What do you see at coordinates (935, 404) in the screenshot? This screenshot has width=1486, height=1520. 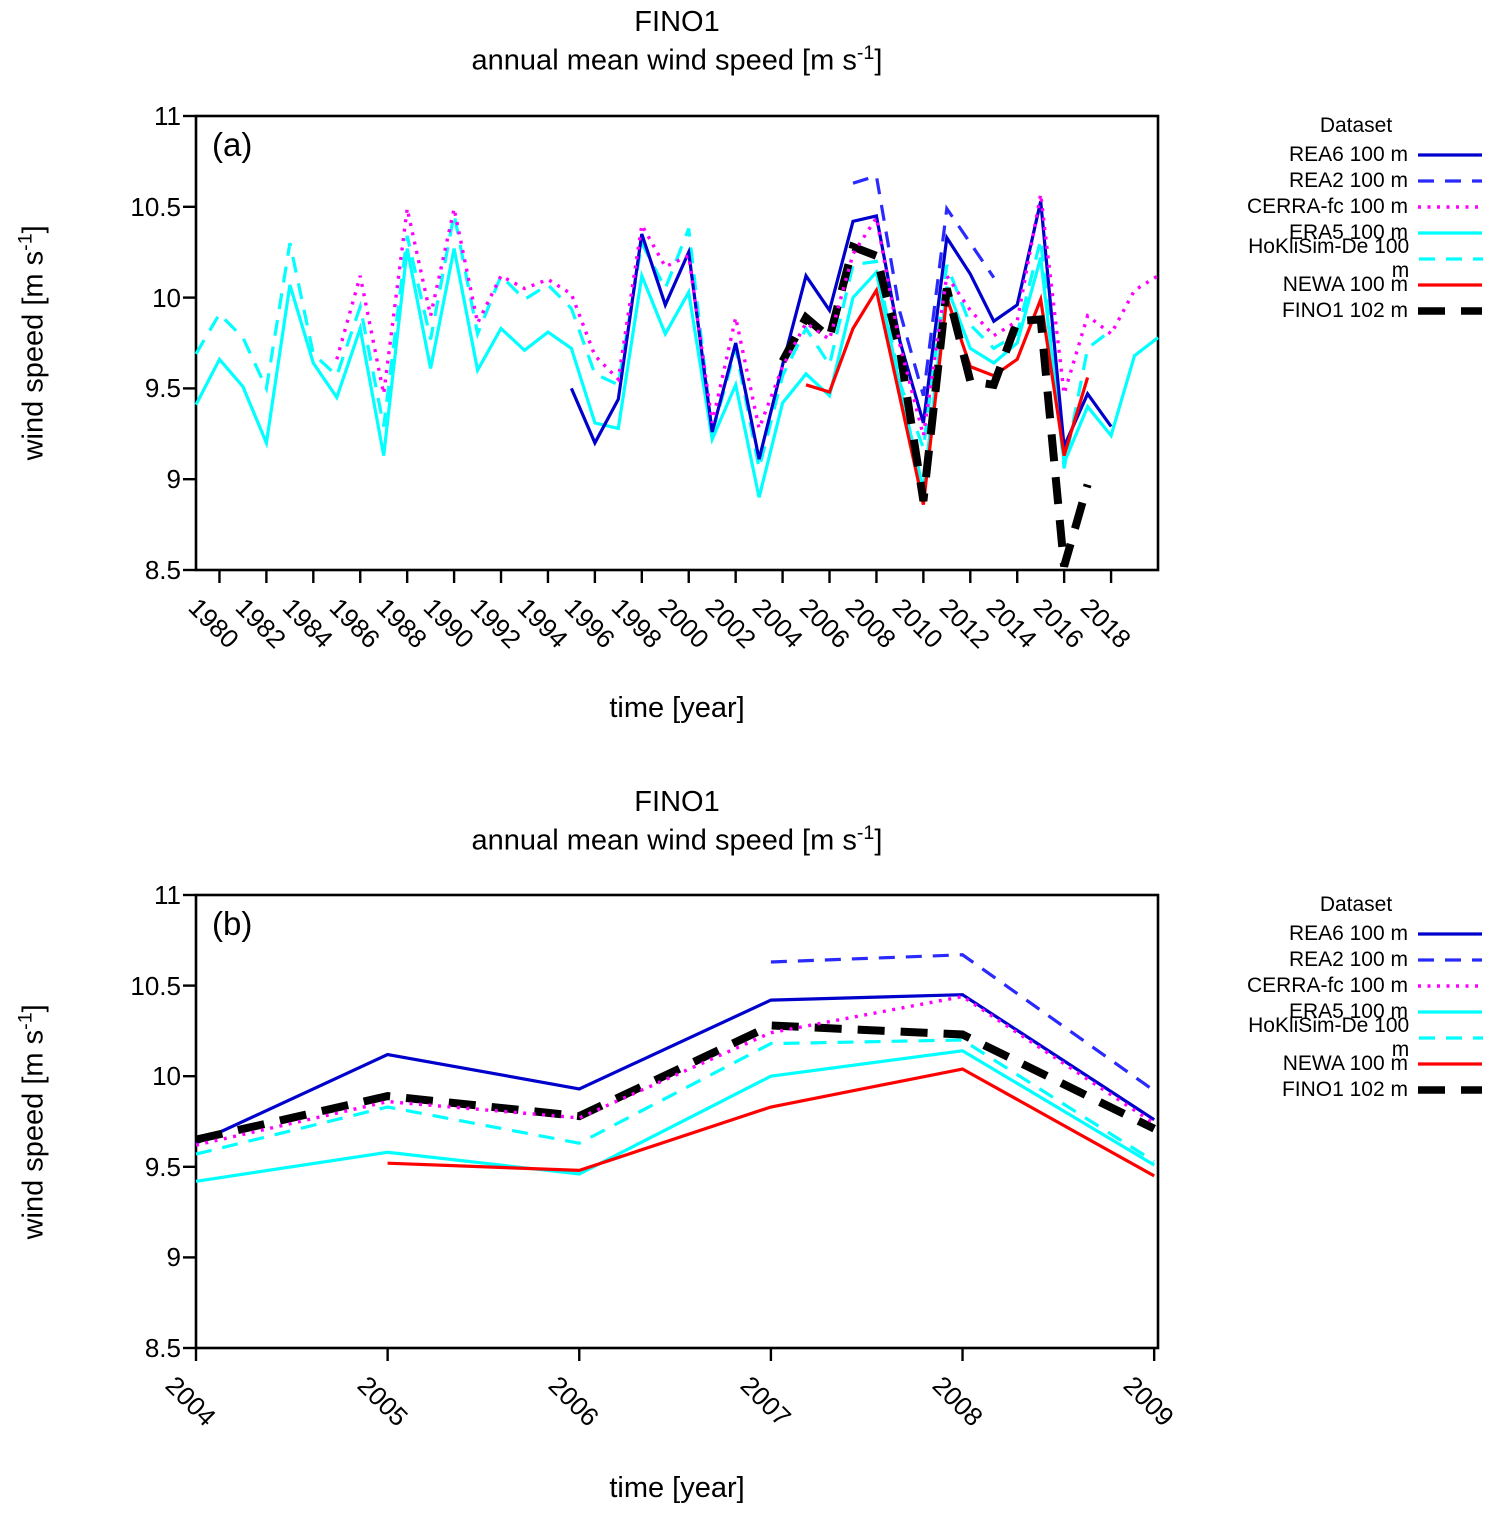 I see `series-fino1-102-m-a` at bounding box center [935, 404].